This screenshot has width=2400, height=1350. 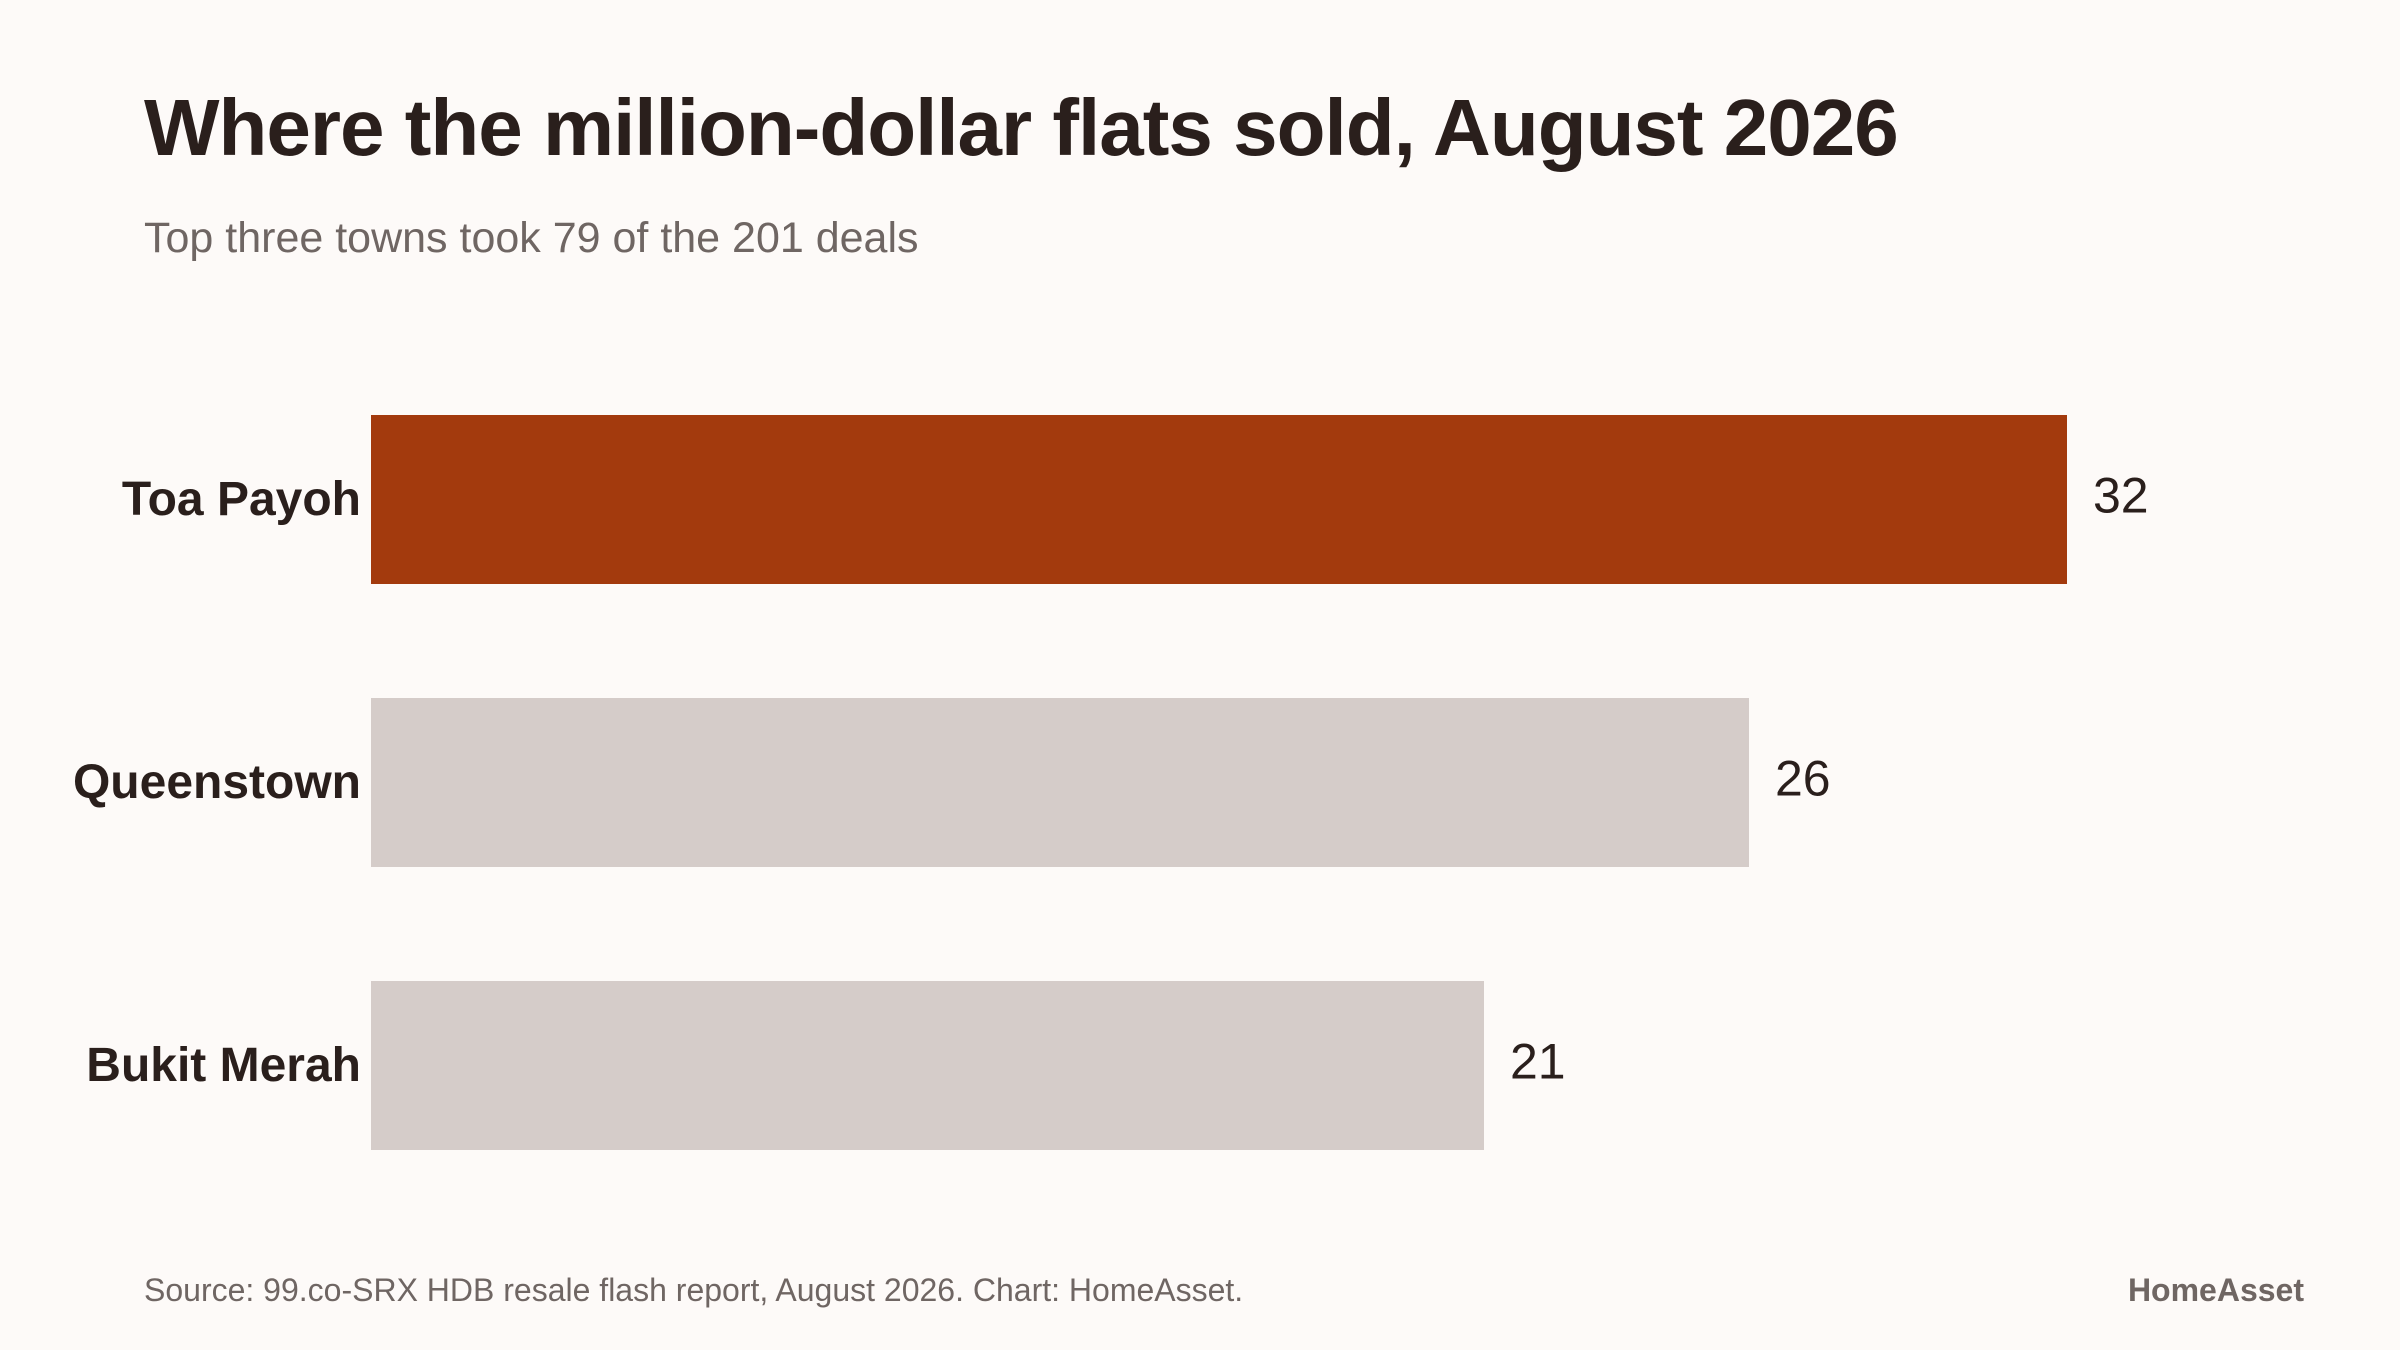 What do you see at coordinates (217, 782) in the screenshot?
I see `category-label-queenstown: Queenstown` at bounding box center [217, 782].